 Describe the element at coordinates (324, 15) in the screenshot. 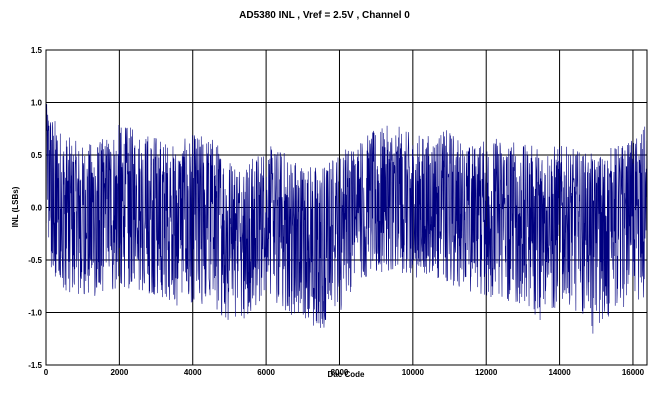

I see `chart-title: AD5380 INL , Vref = 2.5V , Channel 0` at that location.